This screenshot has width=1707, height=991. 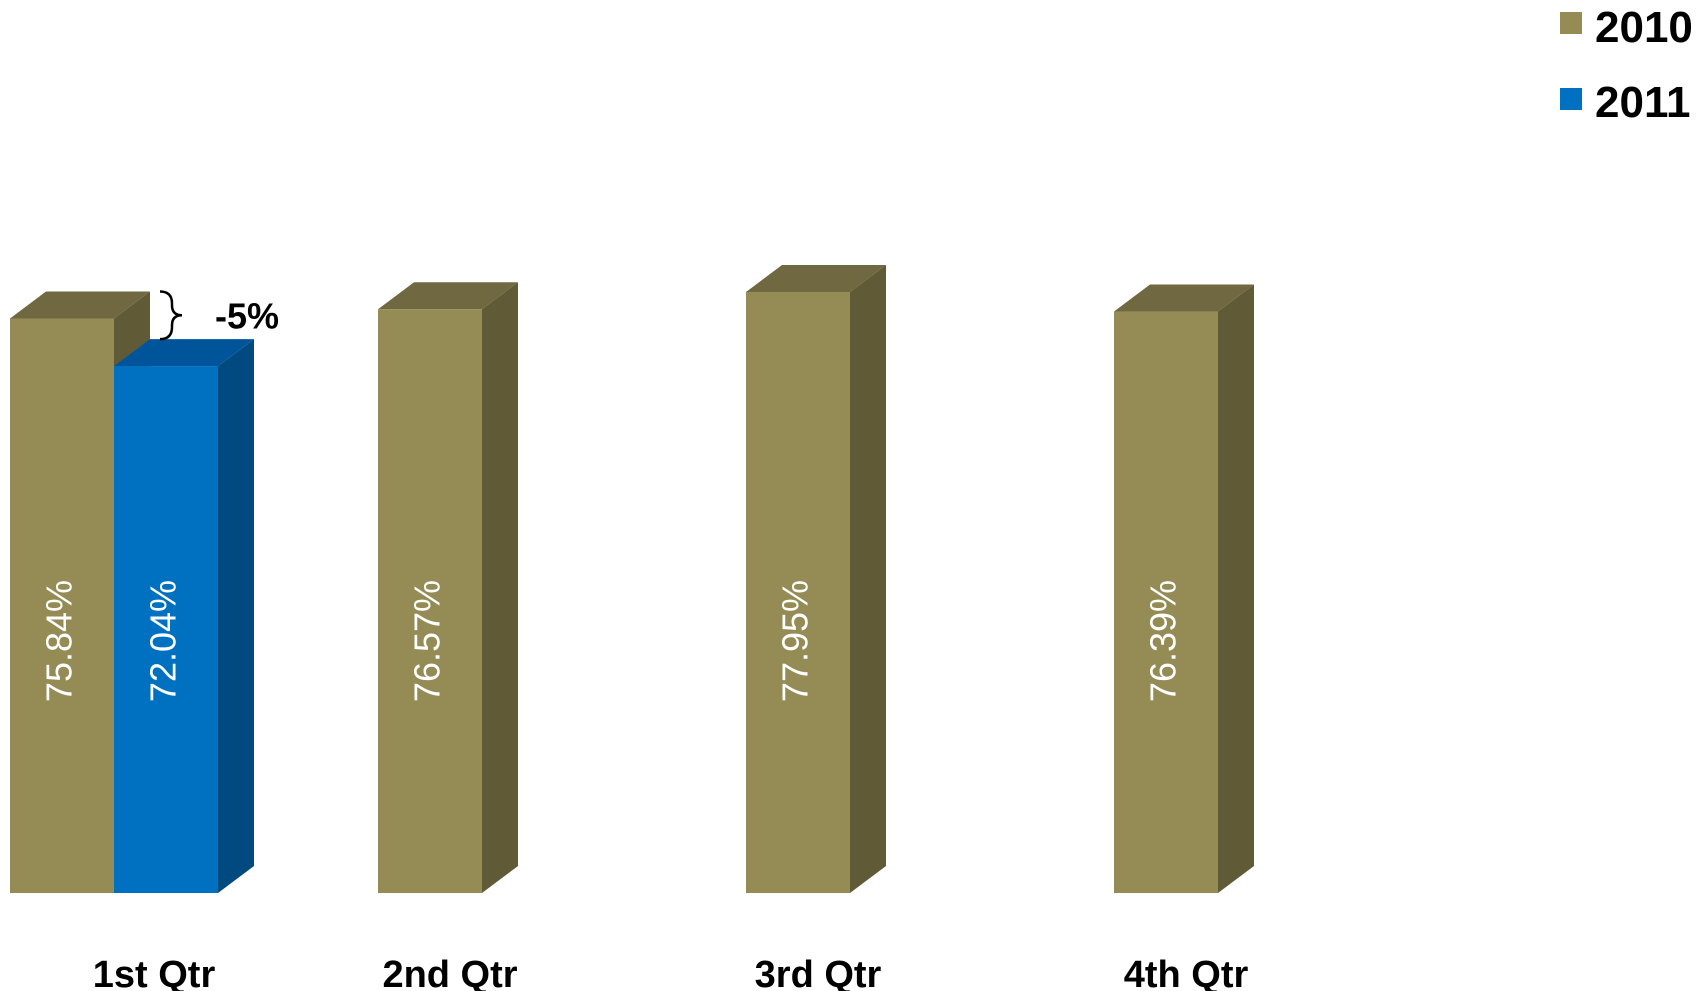 I want to click on bar-2010-3rd-qtr, so click(x=816, y=579).